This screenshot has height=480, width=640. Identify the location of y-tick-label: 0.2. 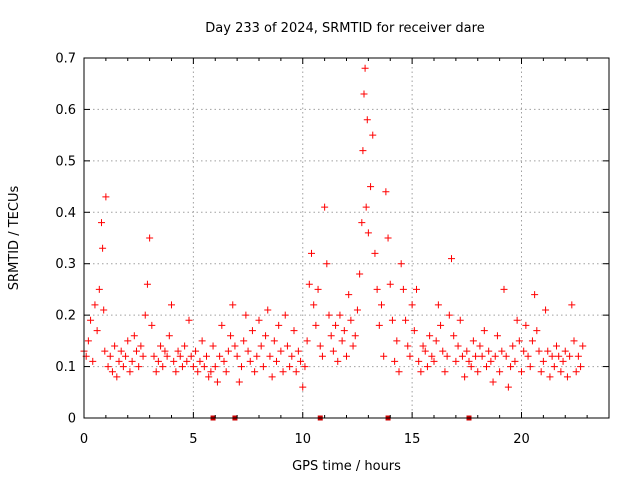
(65, 316).